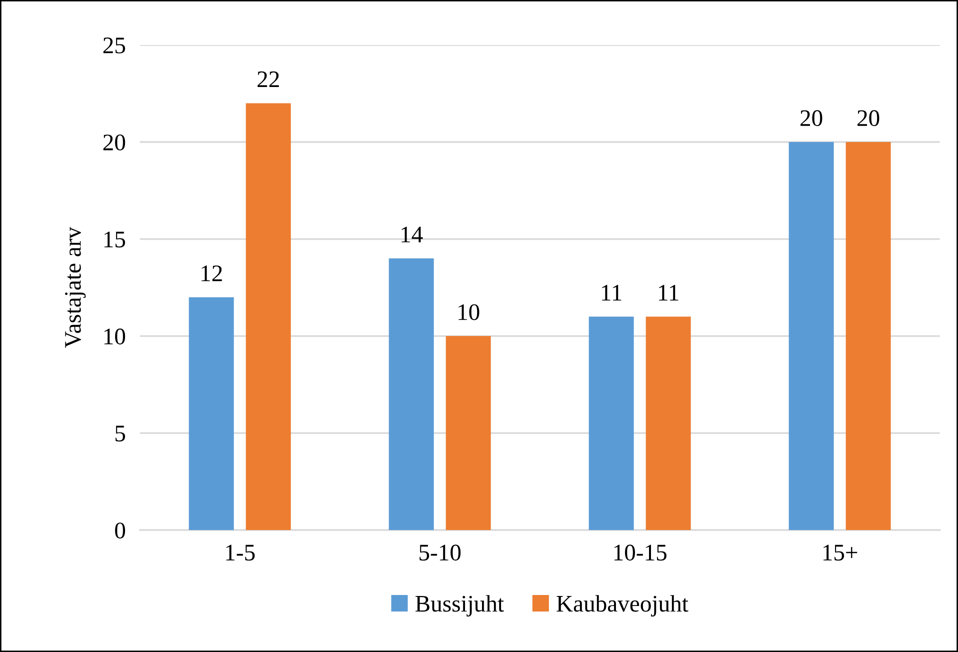  I want to click on data-label: 10, so click(469, 312).